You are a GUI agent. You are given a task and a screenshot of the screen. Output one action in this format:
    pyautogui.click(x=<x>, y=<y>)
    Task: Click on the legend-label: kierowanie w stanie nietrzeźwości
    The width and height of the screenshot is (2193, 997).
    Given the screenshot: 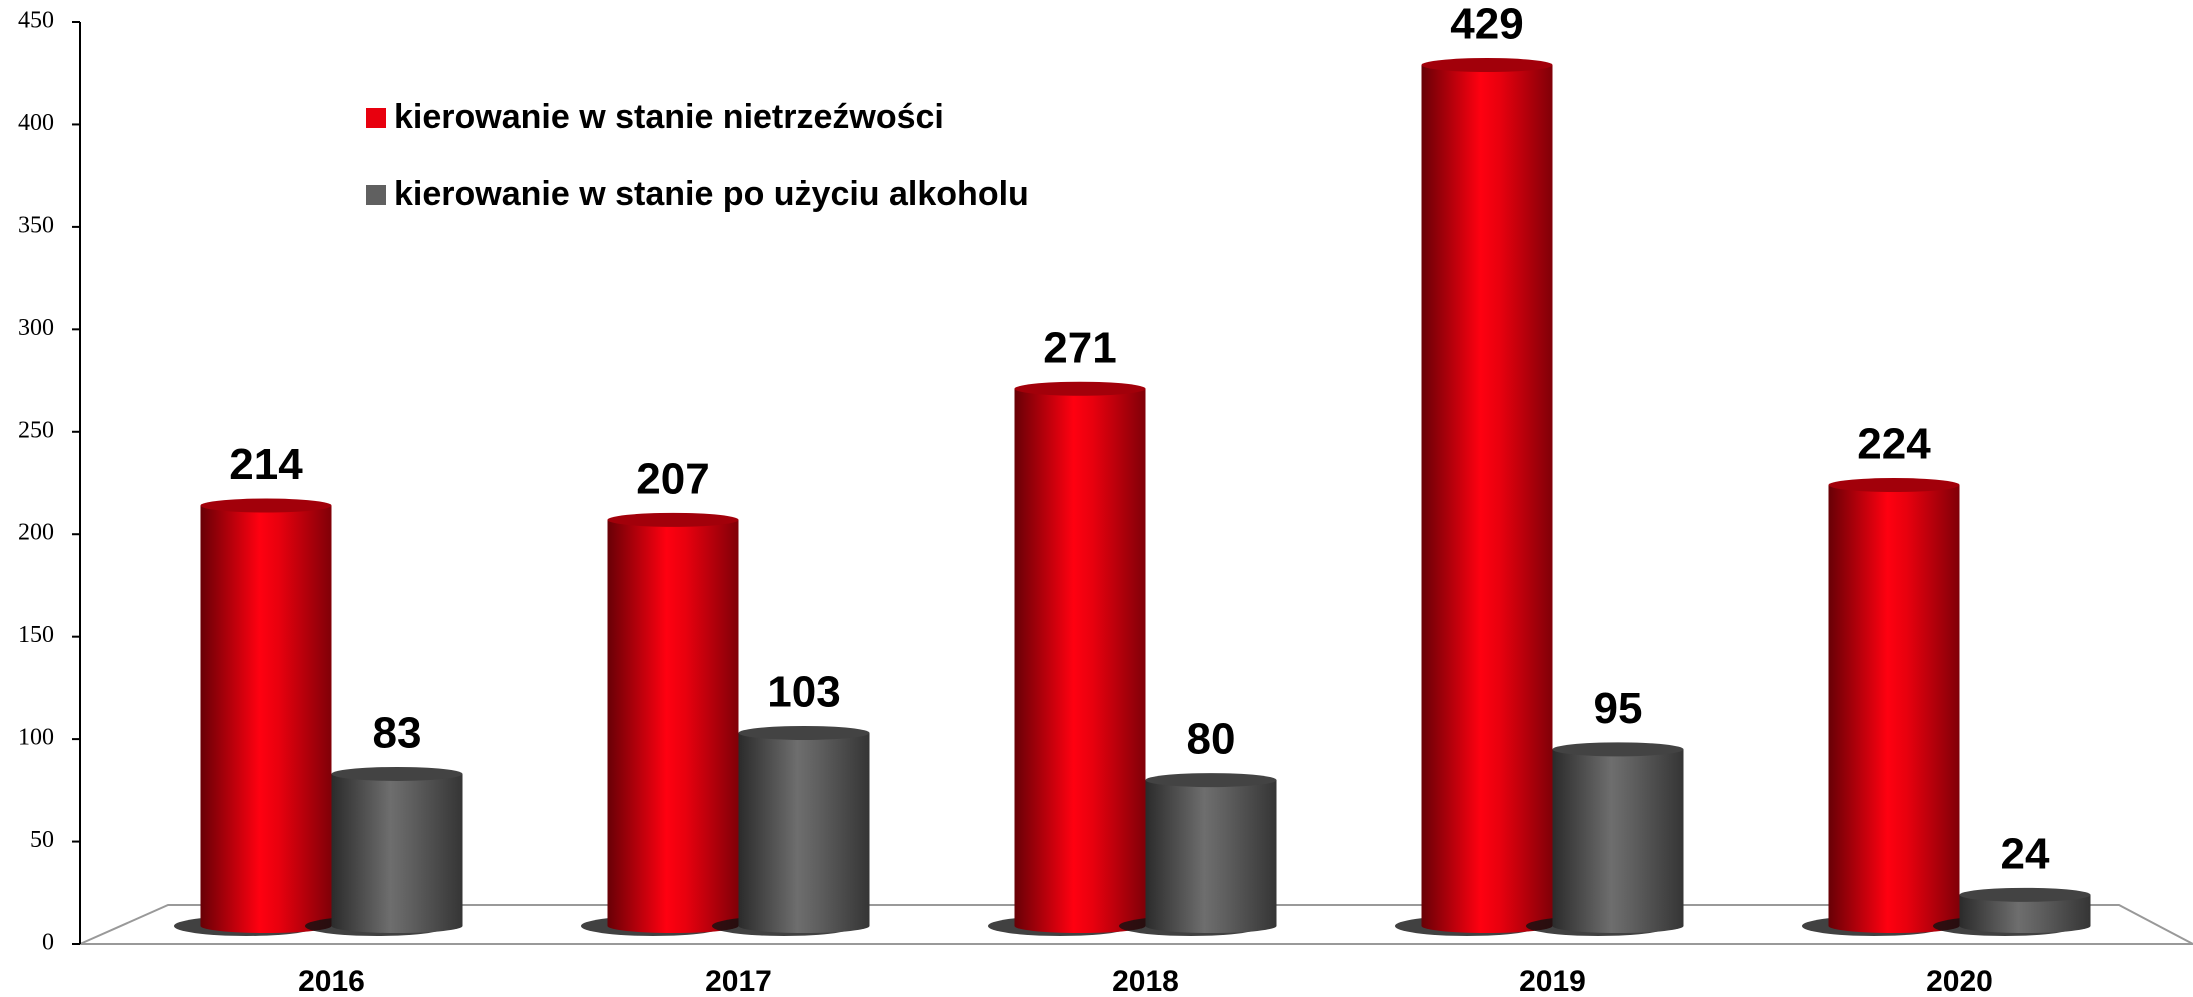 What is the action you would take?
    pyautogui.click(x=669, y=117)
    